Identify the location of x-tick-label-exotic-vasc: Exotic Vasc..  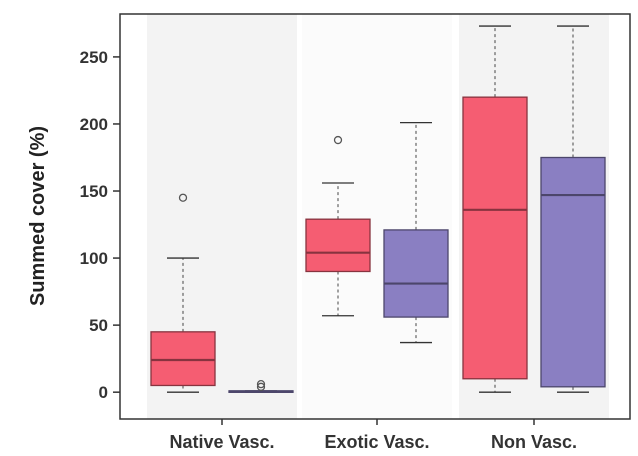
(376, 442).